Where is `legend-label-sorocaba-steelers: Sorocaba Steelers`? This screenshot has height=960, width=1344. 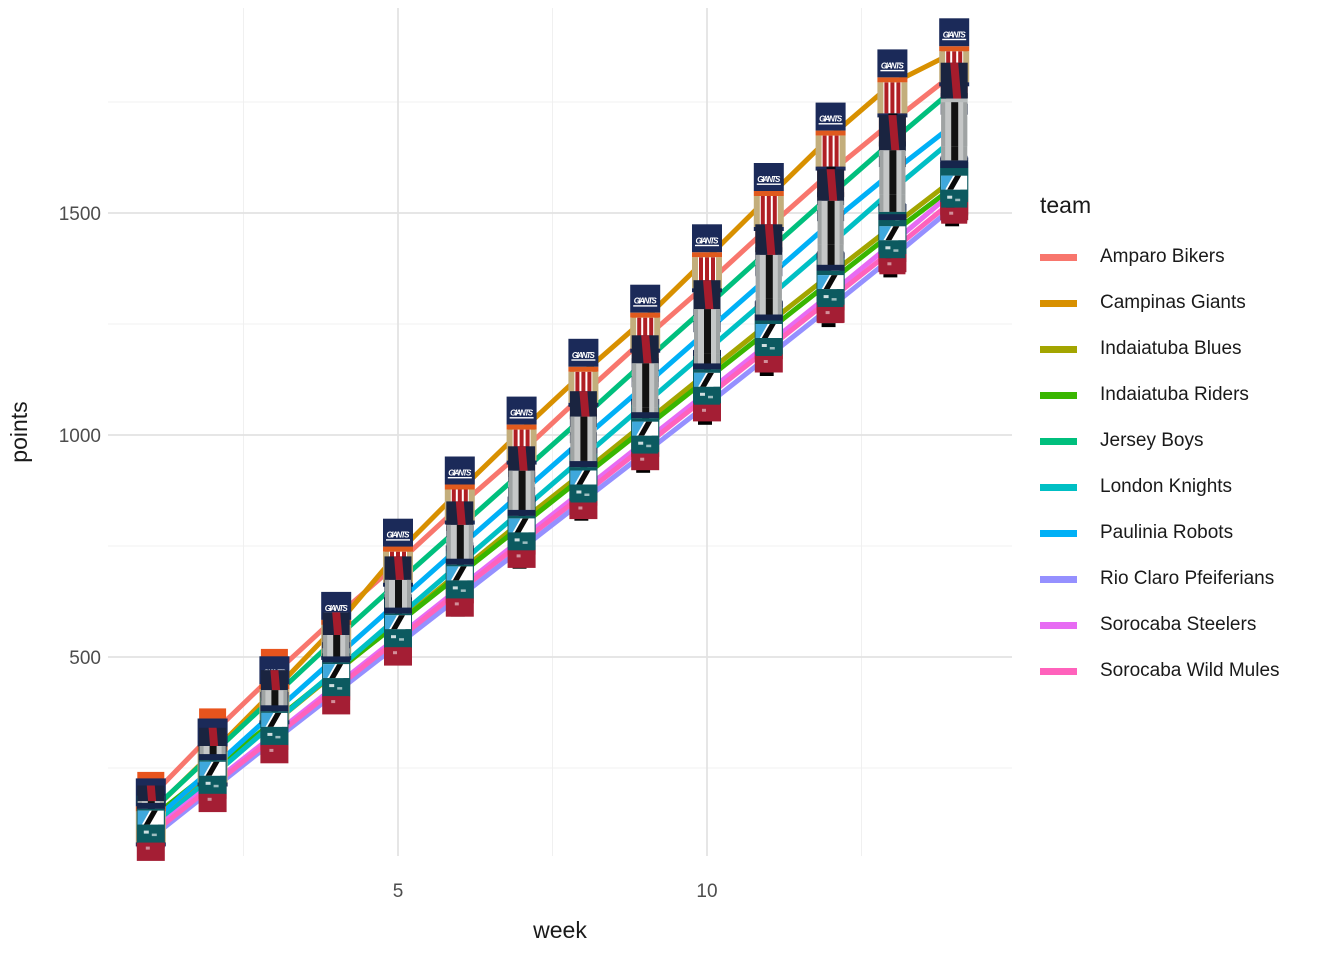 legend-label-sorocaba-steelers: Sorocaba Steelers is located at coordinates (1178, 624).